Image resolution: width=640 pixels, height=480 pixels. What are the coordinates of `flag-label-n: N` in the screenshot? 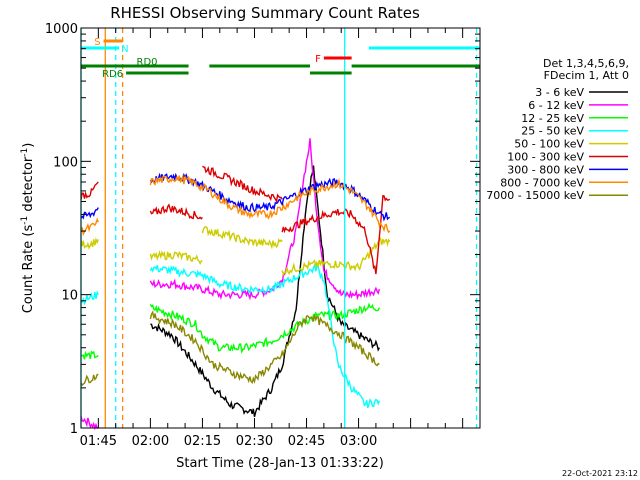 It's located at (124, 49).